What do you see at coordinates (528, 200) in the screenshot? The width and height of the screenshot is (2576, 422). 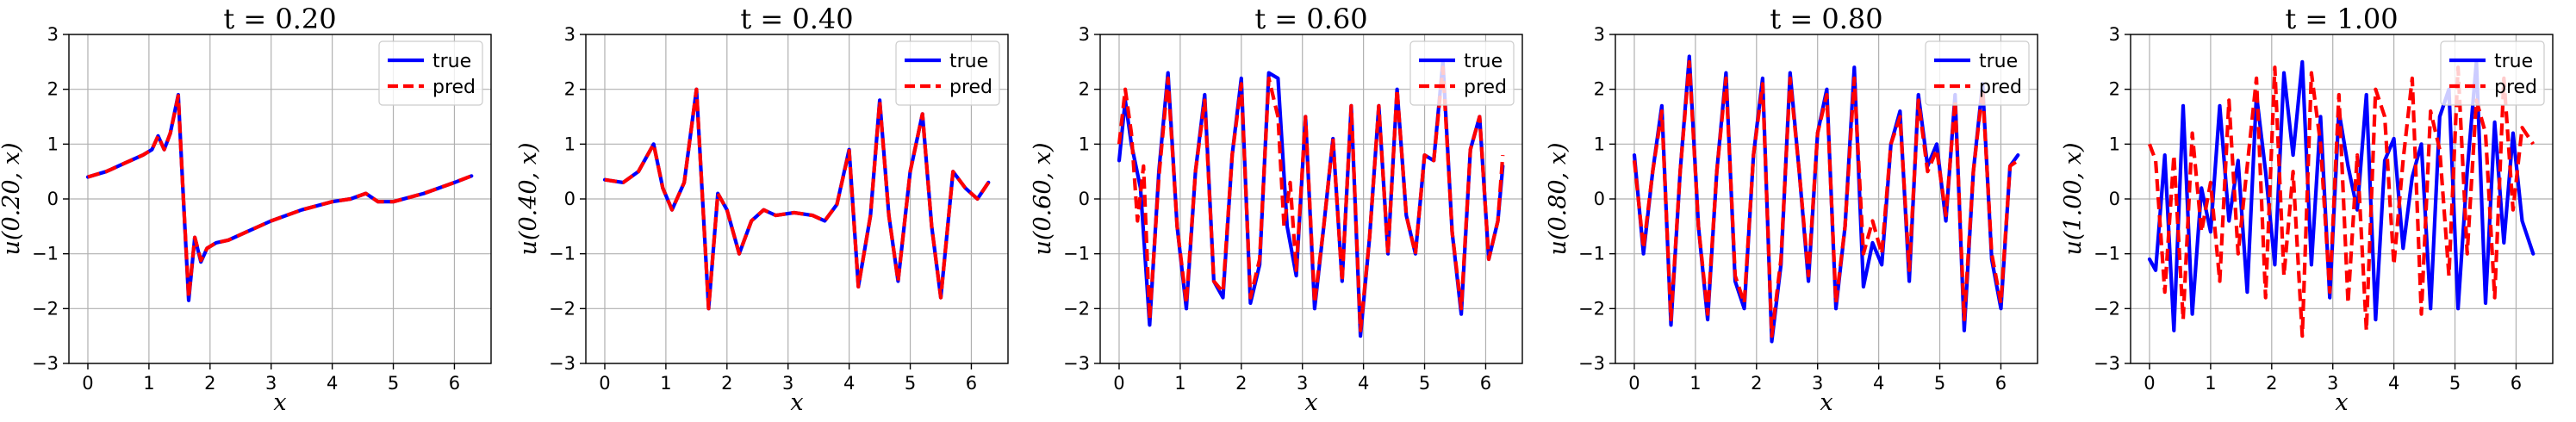 I see `y-axis-label: u(0.40, x)` at bounding box center [528, 200].